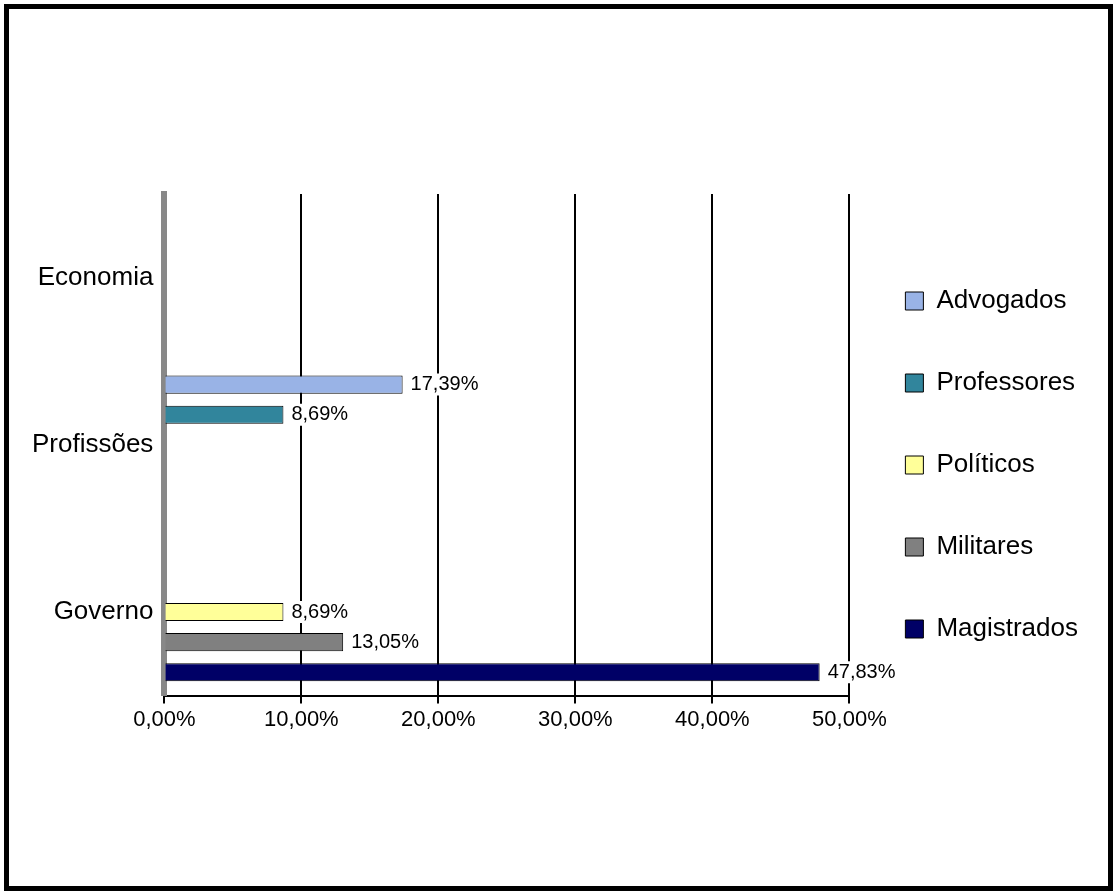 Image resolution: width=1115 pixels, height=893 pixels. I want to click on legend-label: Militares, so click(985, 545).